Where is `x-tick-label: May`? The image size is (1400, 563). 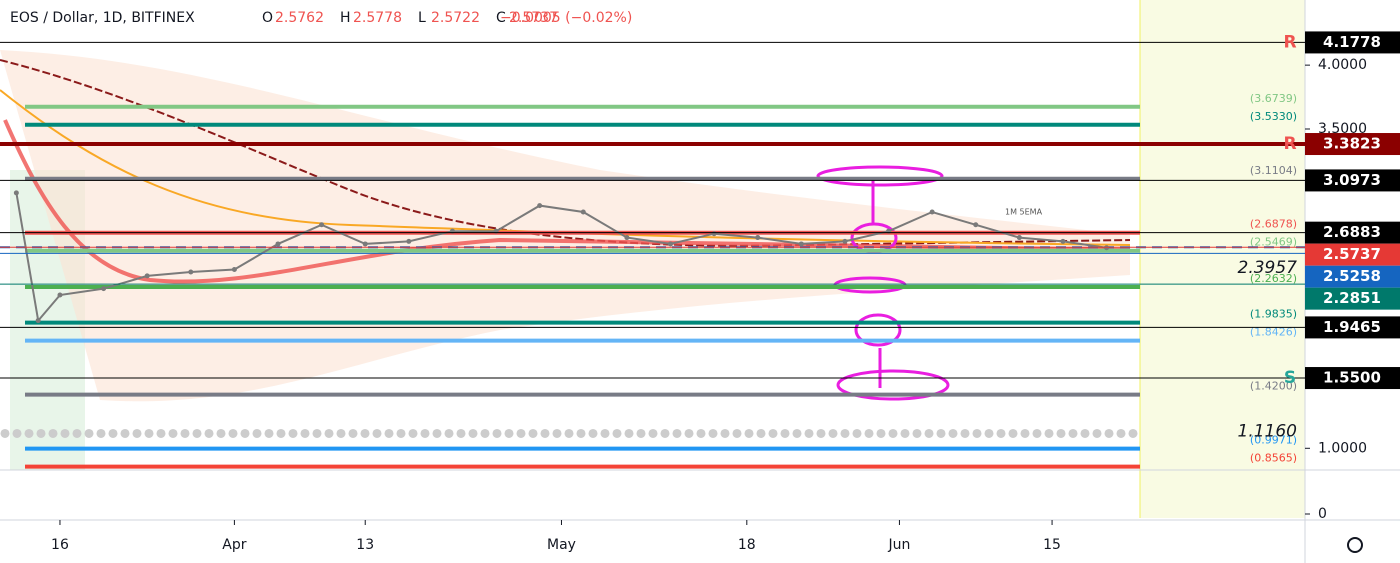
x-tick-label: May is located at coordinates (561, 545).